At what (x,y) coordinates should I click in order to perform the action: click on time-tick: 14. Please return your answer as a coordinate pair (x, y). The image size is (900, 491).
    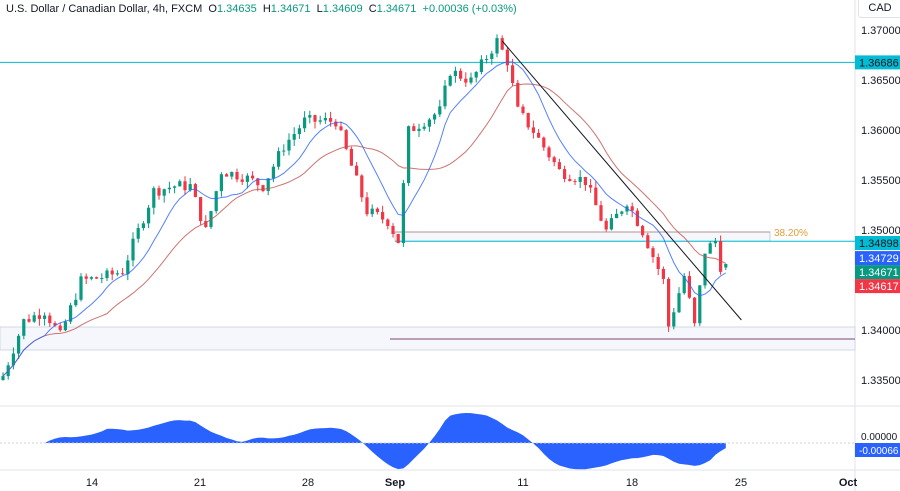
    Looking at the image, I should click on (92, 483).